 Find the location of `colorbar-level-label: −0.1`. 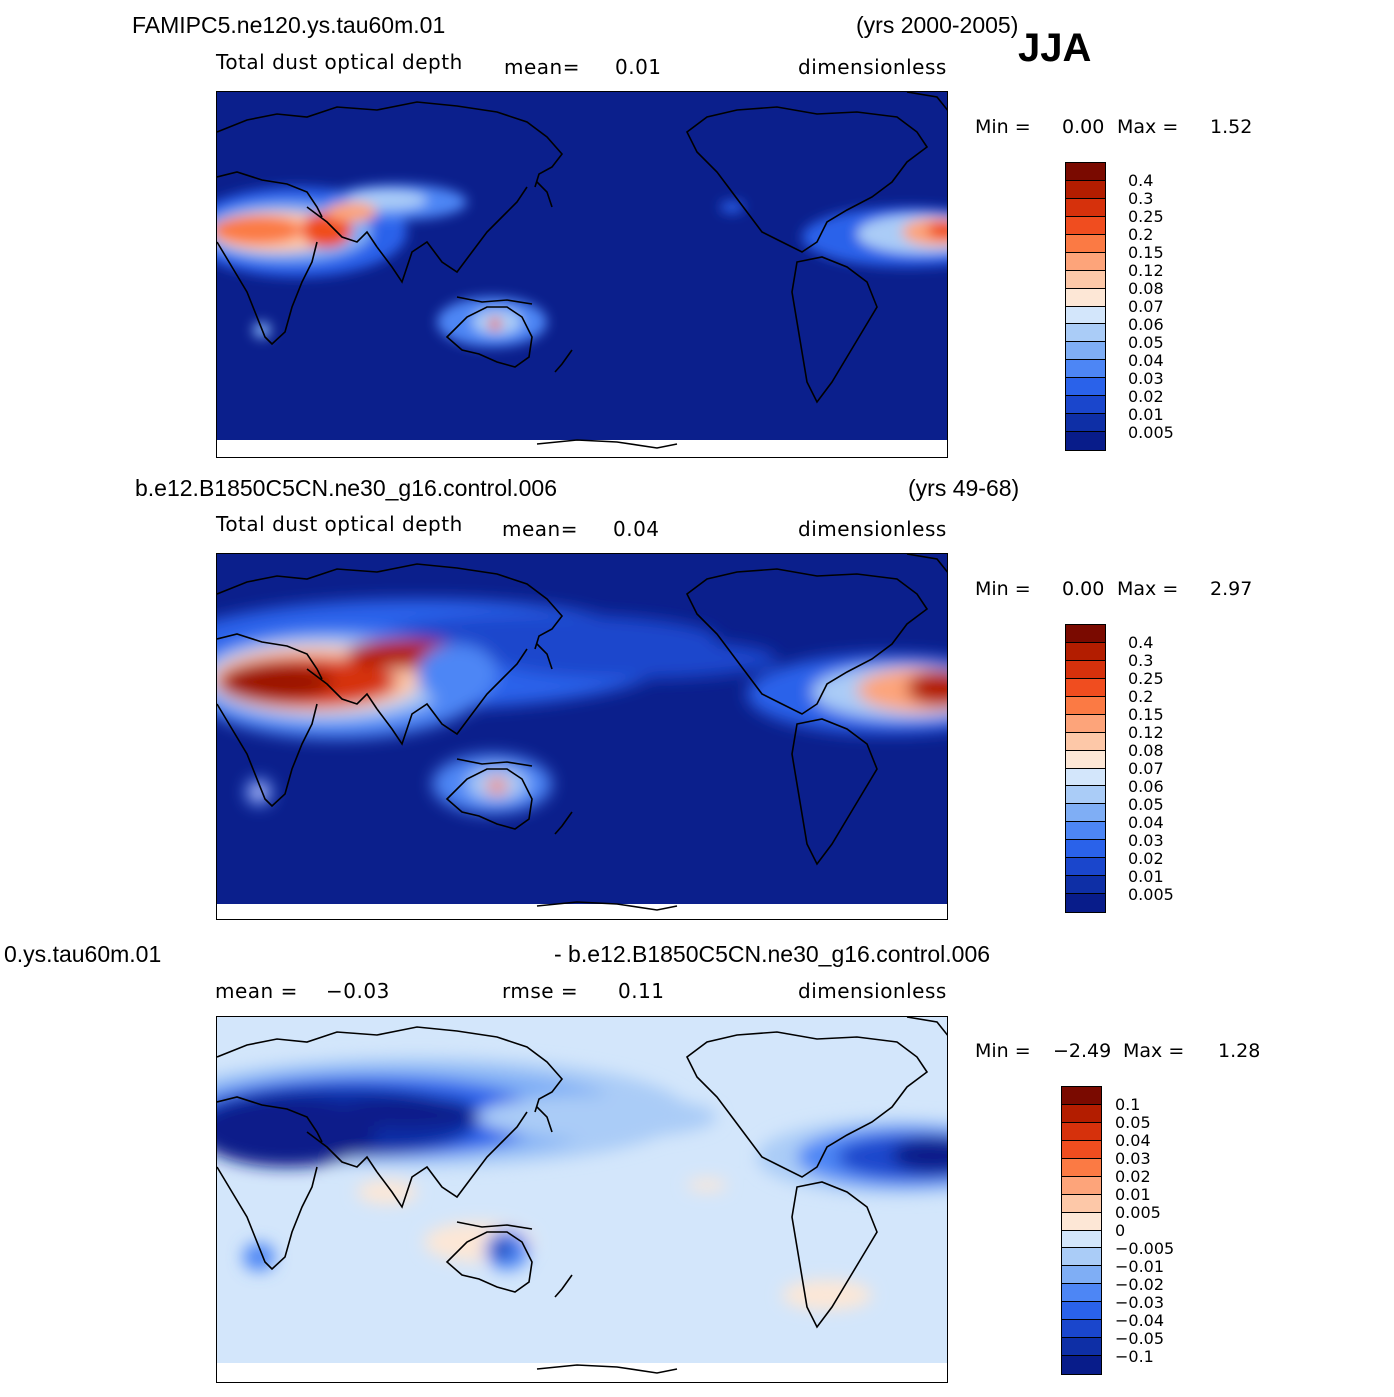

colorbar-level-label: −0.1 is located at coordinates (1134, 1356).